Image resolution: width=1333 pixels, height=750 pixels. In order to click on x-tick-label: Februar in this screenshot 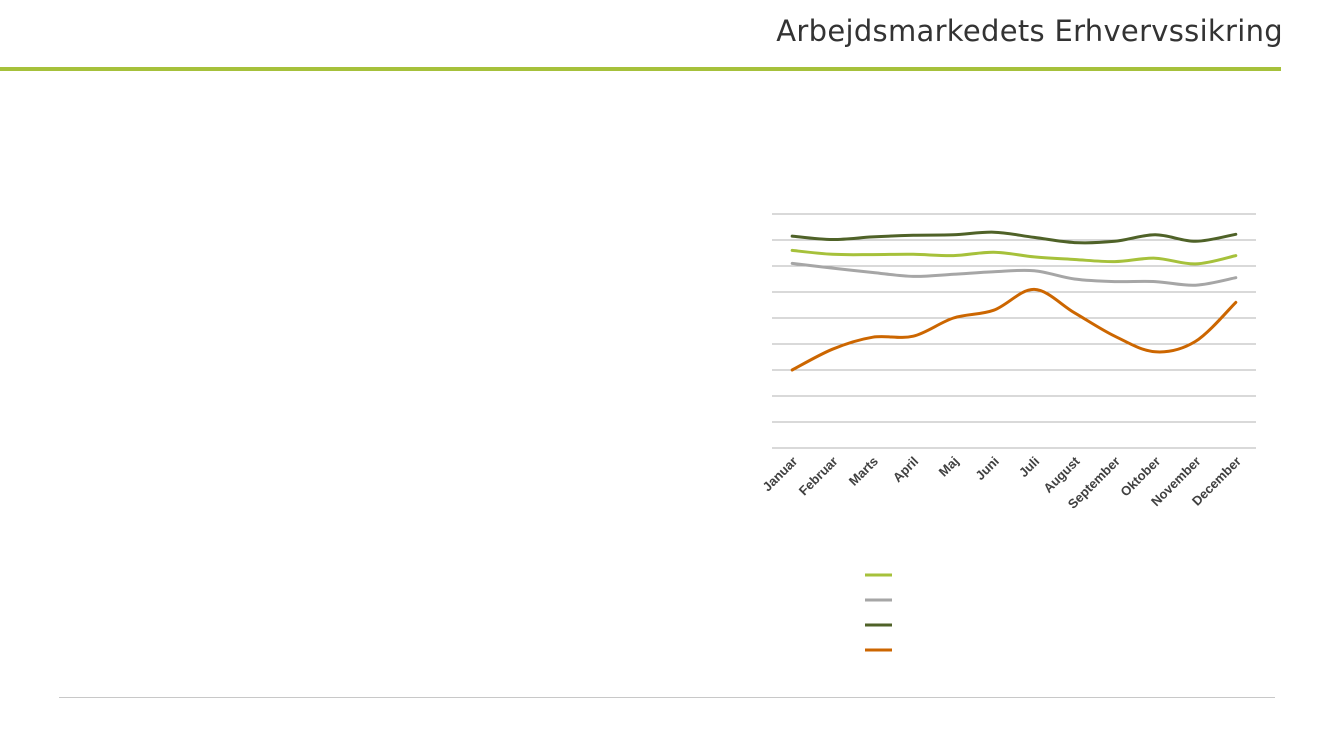, I will do `click(818, 476)`.